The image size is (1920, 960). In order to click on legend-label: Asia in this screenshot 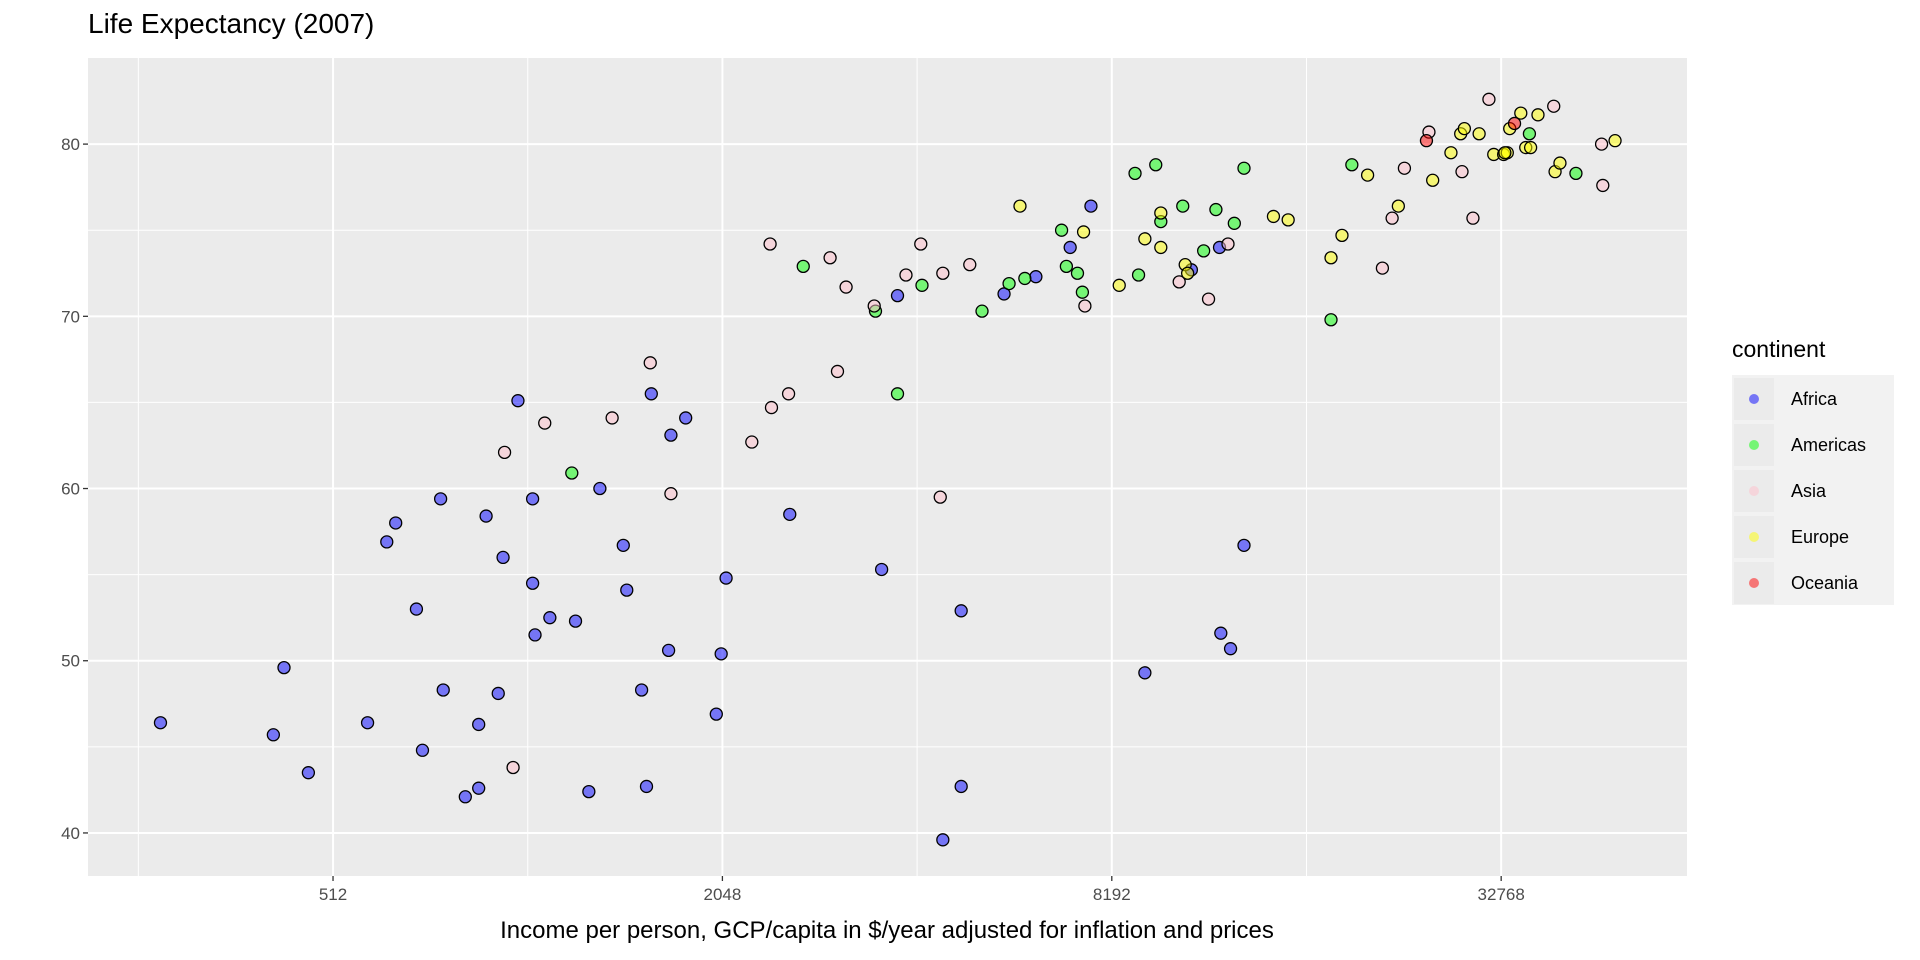, I will do `click(1809, 491)`.